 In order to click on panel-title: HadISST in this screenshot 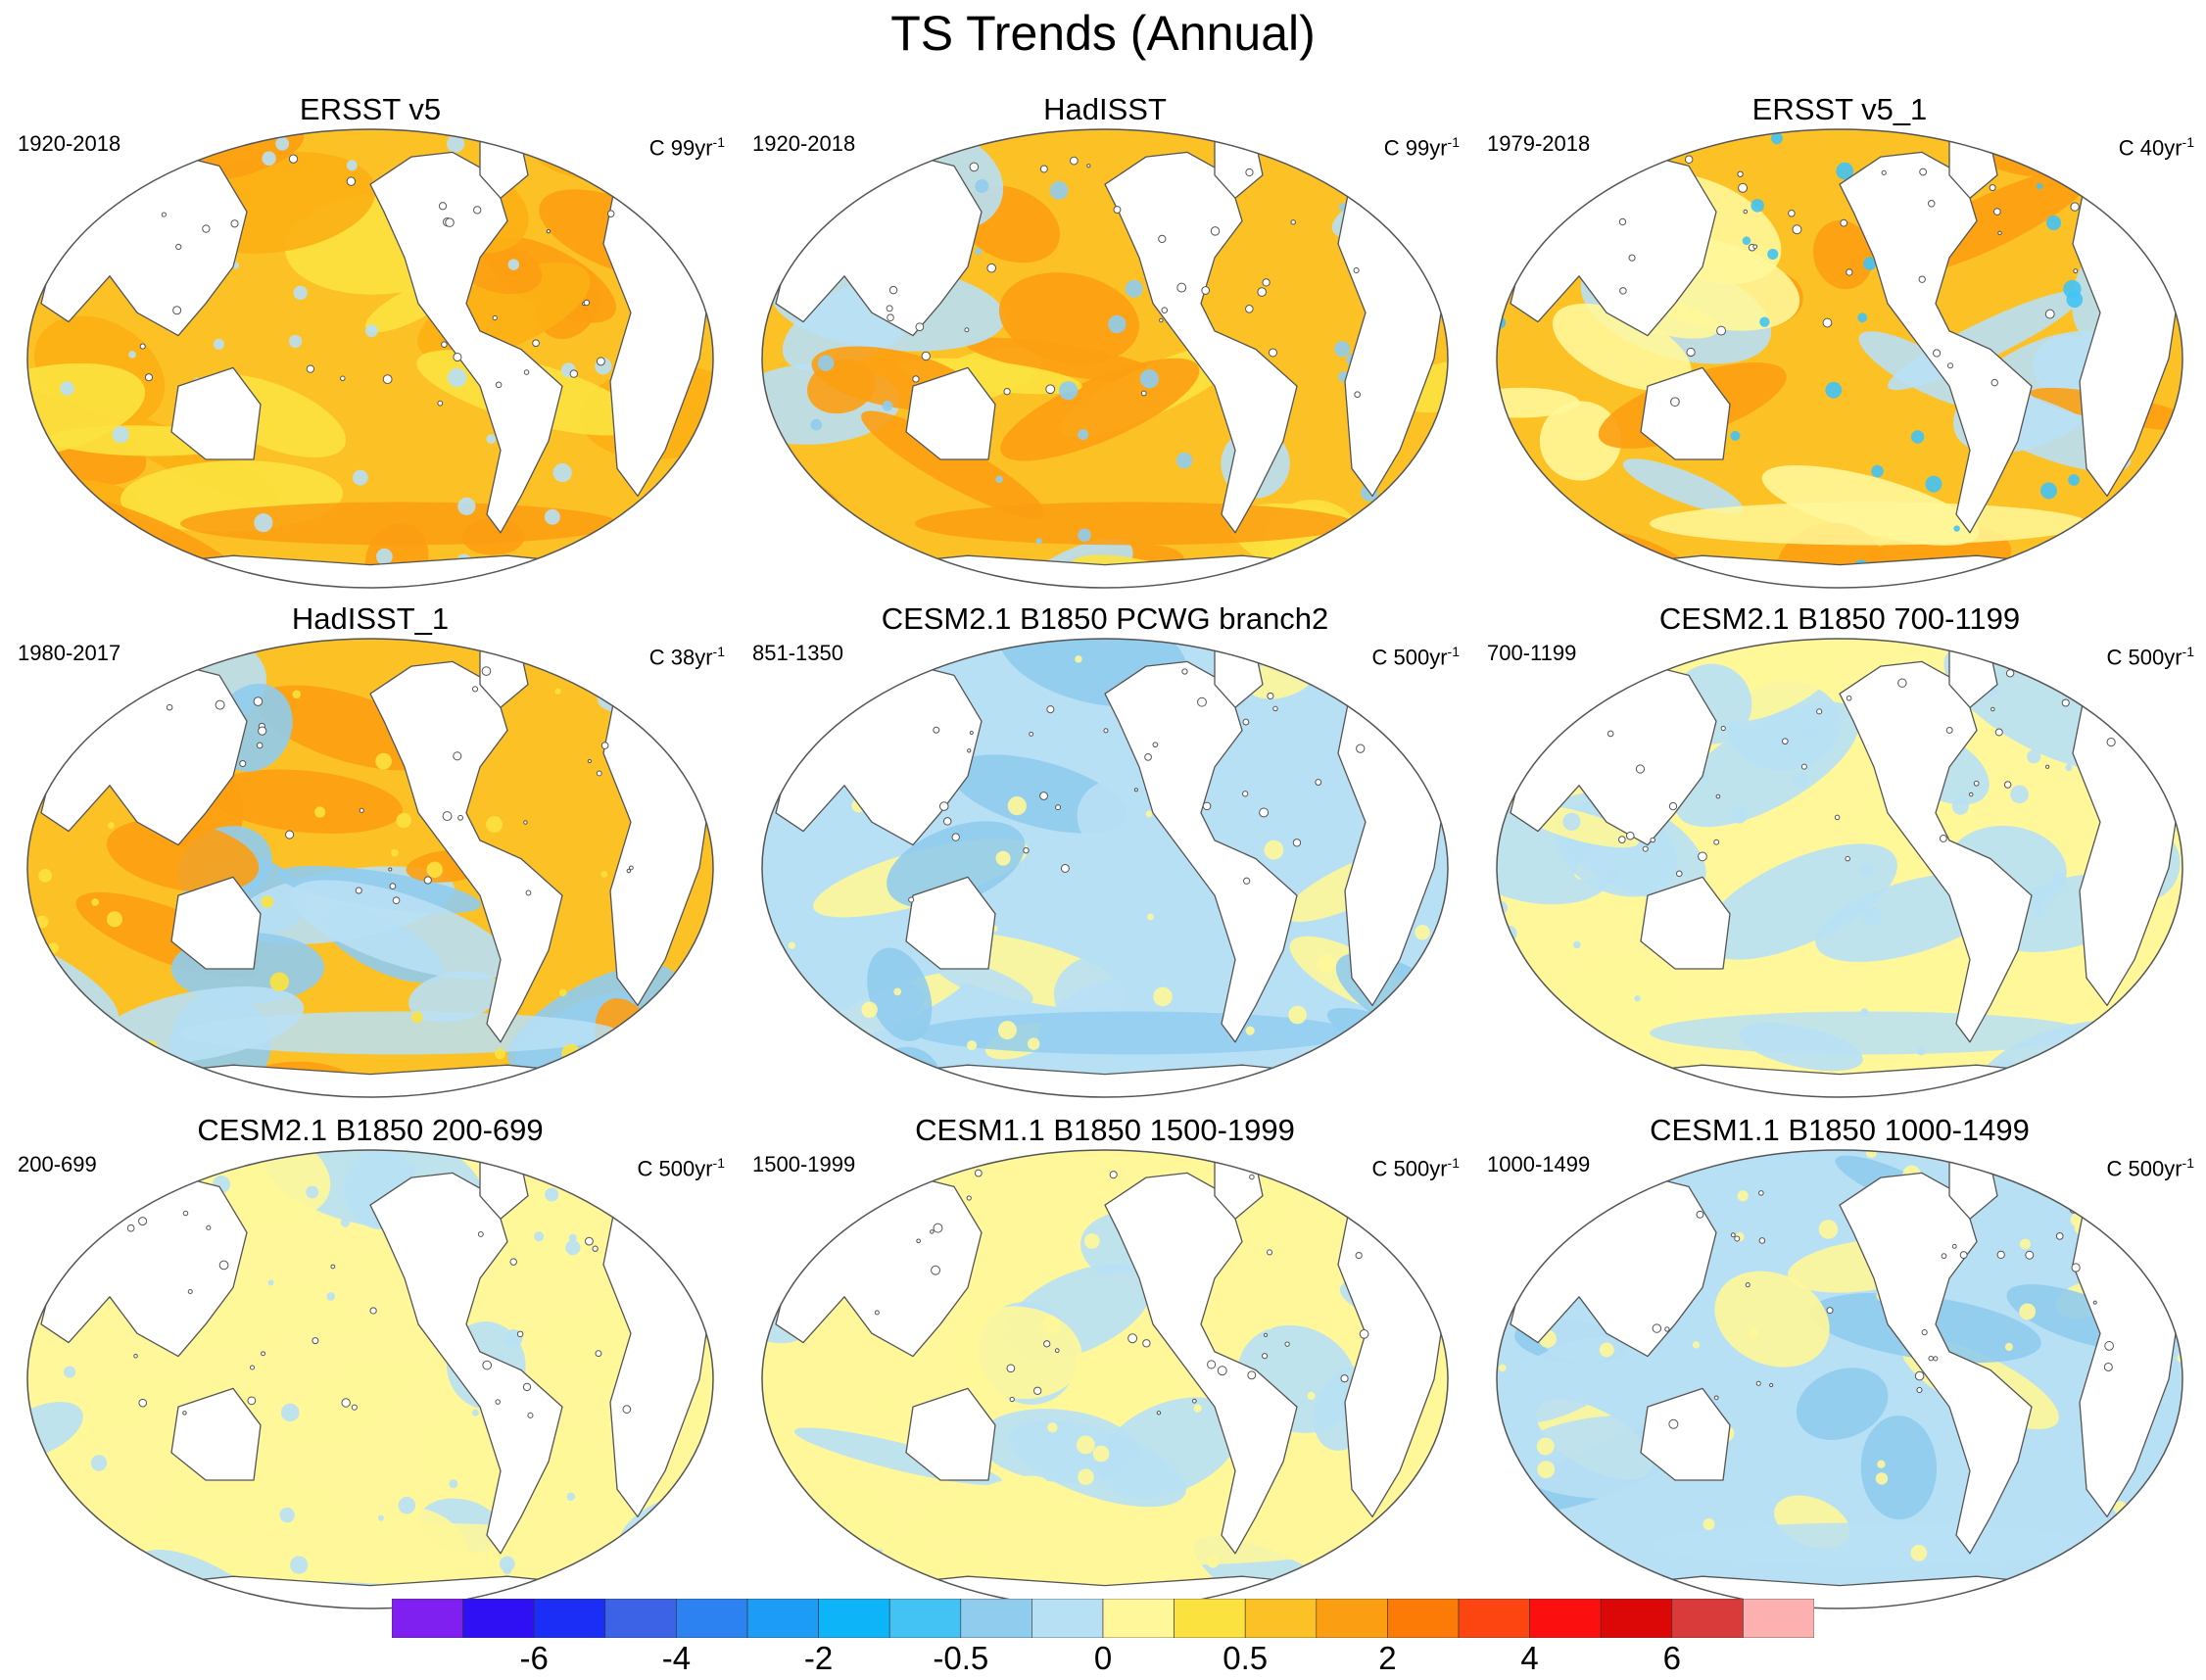, I will do `click(1105, 109)`.